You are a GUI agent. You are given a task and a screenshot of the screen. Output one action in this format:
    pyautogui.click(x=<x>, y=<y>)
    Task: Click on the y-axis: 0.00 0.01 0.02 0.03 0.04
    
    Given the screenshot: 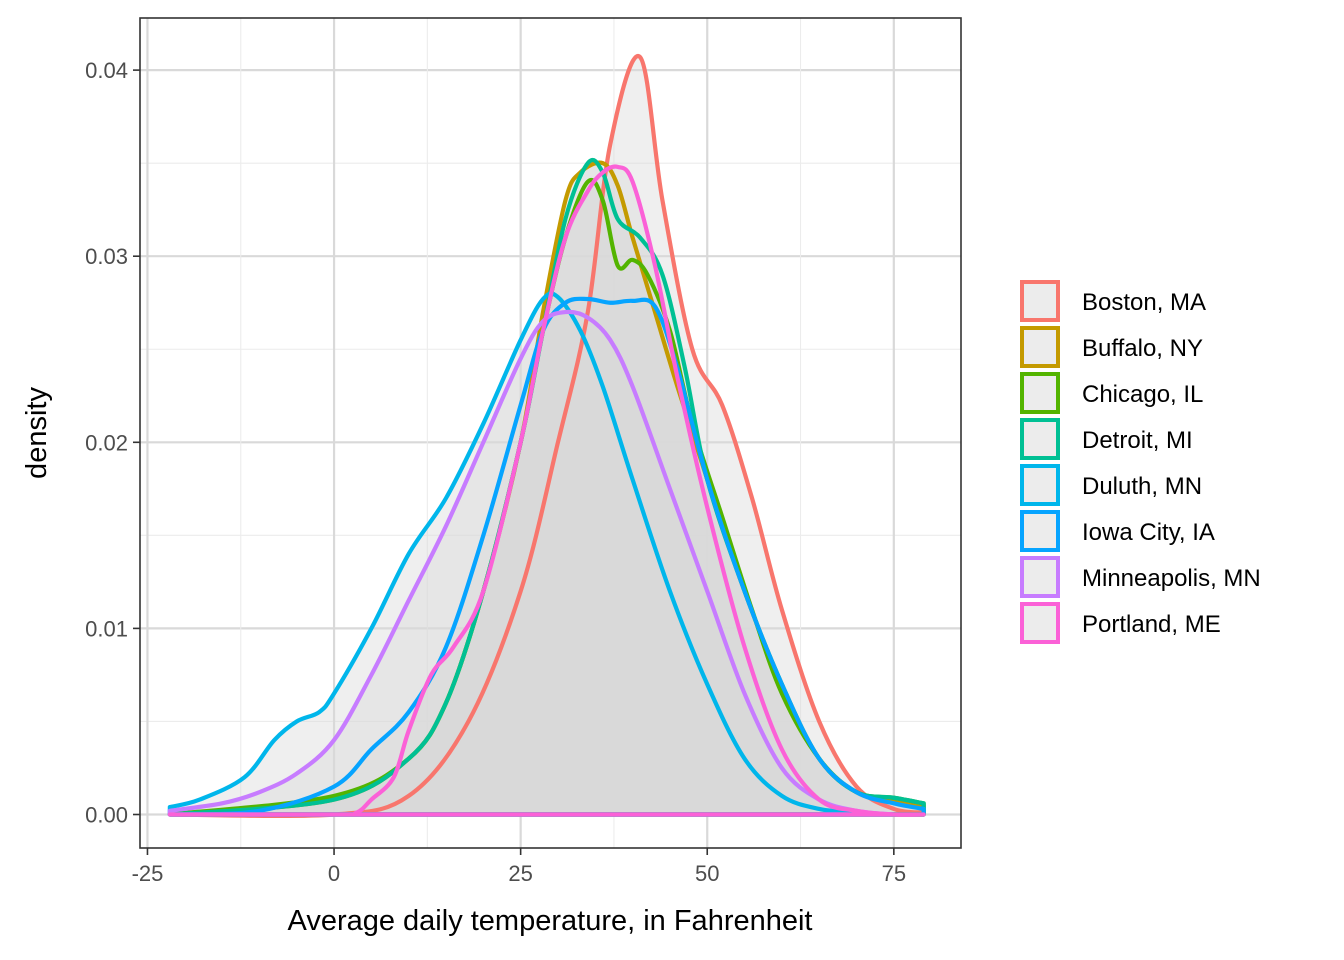 What is the action you would take?
    pyautogui.click(x=112, y=443)
    